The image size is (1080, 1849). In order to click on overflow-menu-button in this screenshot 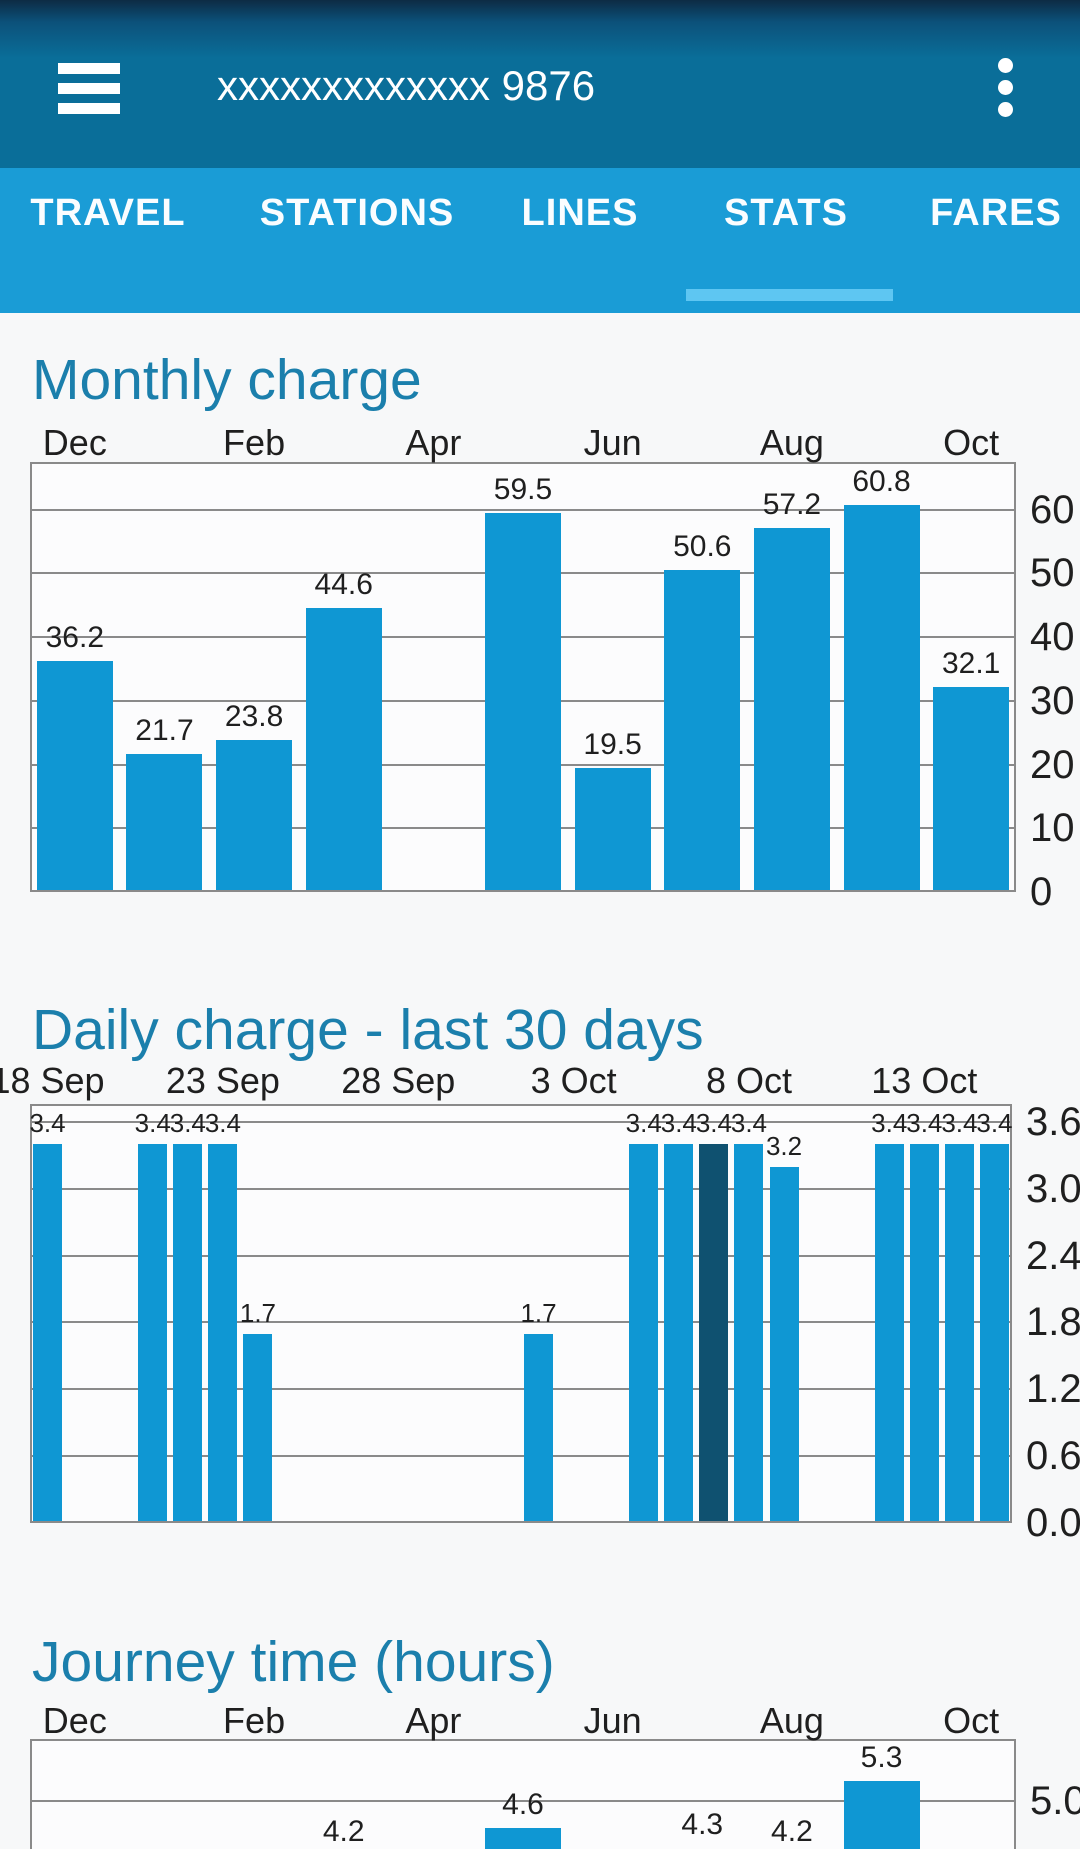, I will do `click(1006, 88)`.